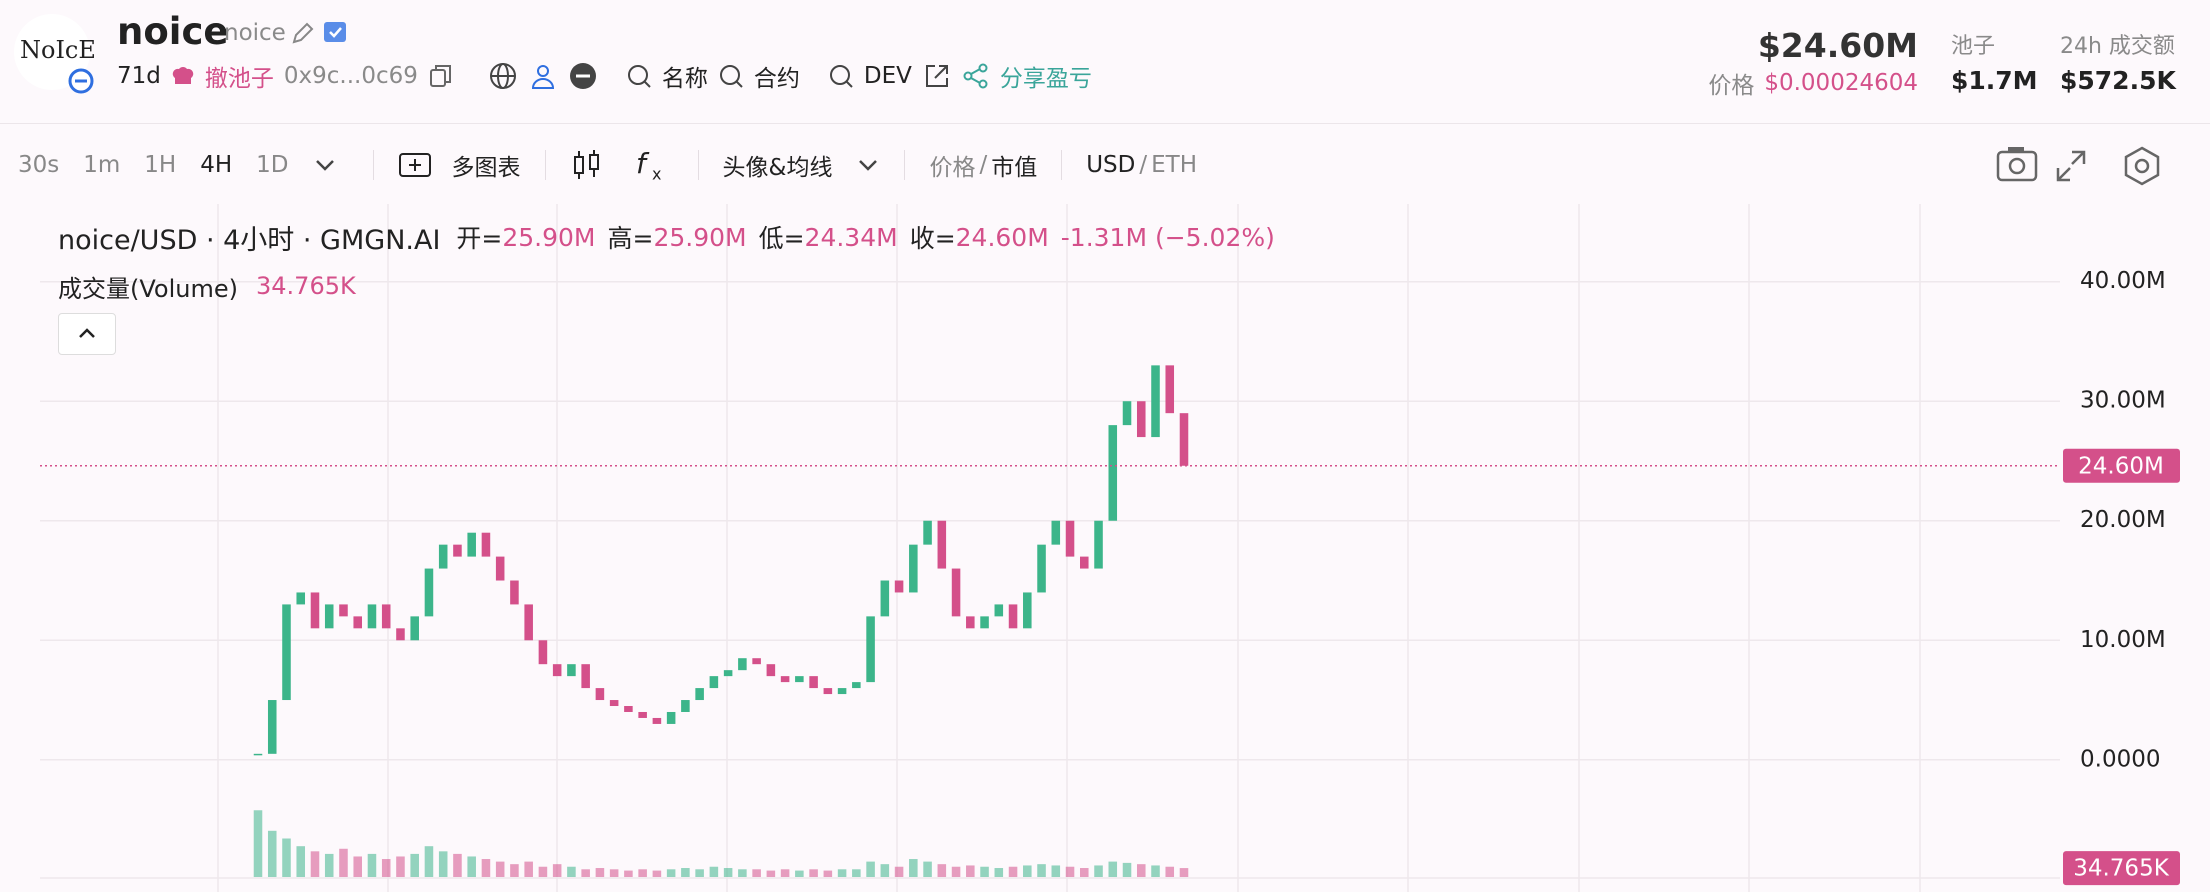  Describe the element at coordinates (415, 165) in the screenshot. I see `multi-chart-icon` at that location.